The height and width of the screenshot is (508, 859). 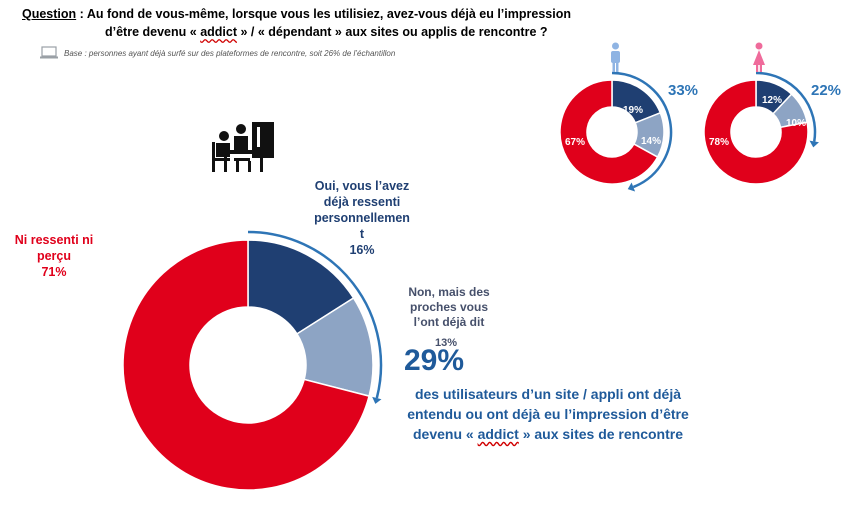 I want to click on headline-line-3: devenu « addict » aux sites de rencontre, so click(x=548, y=434).